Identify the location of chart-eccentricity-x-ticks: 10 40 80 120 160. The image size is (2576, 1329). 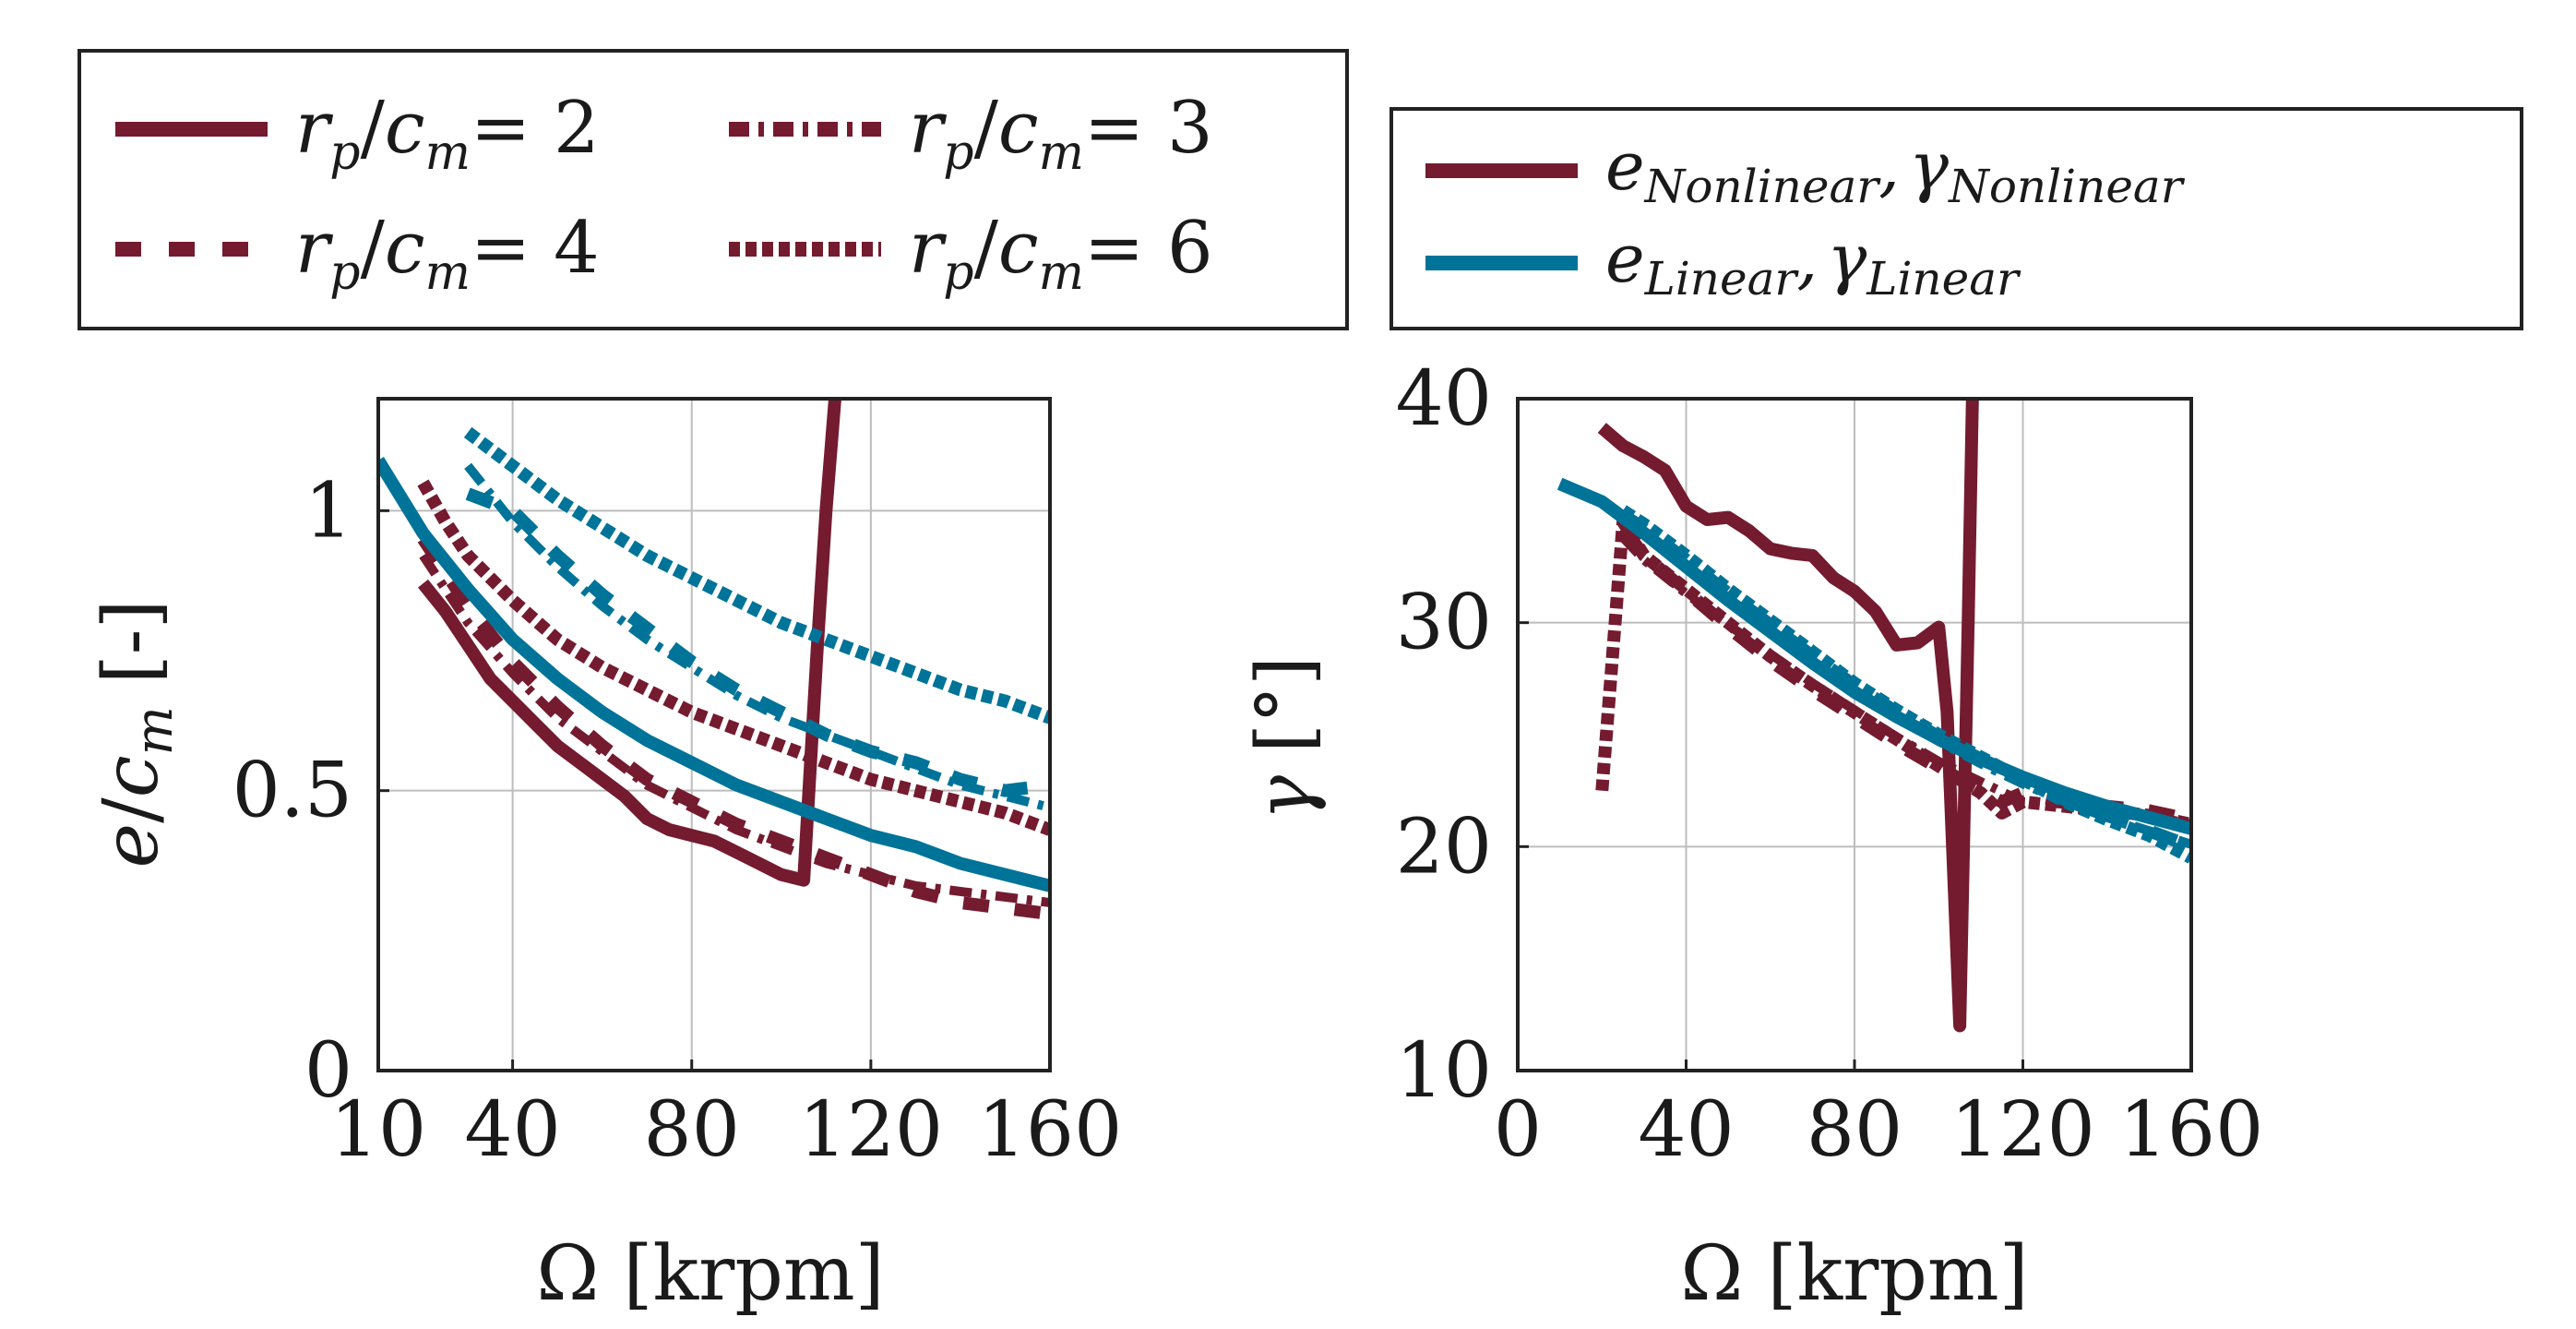
(726, 1117).